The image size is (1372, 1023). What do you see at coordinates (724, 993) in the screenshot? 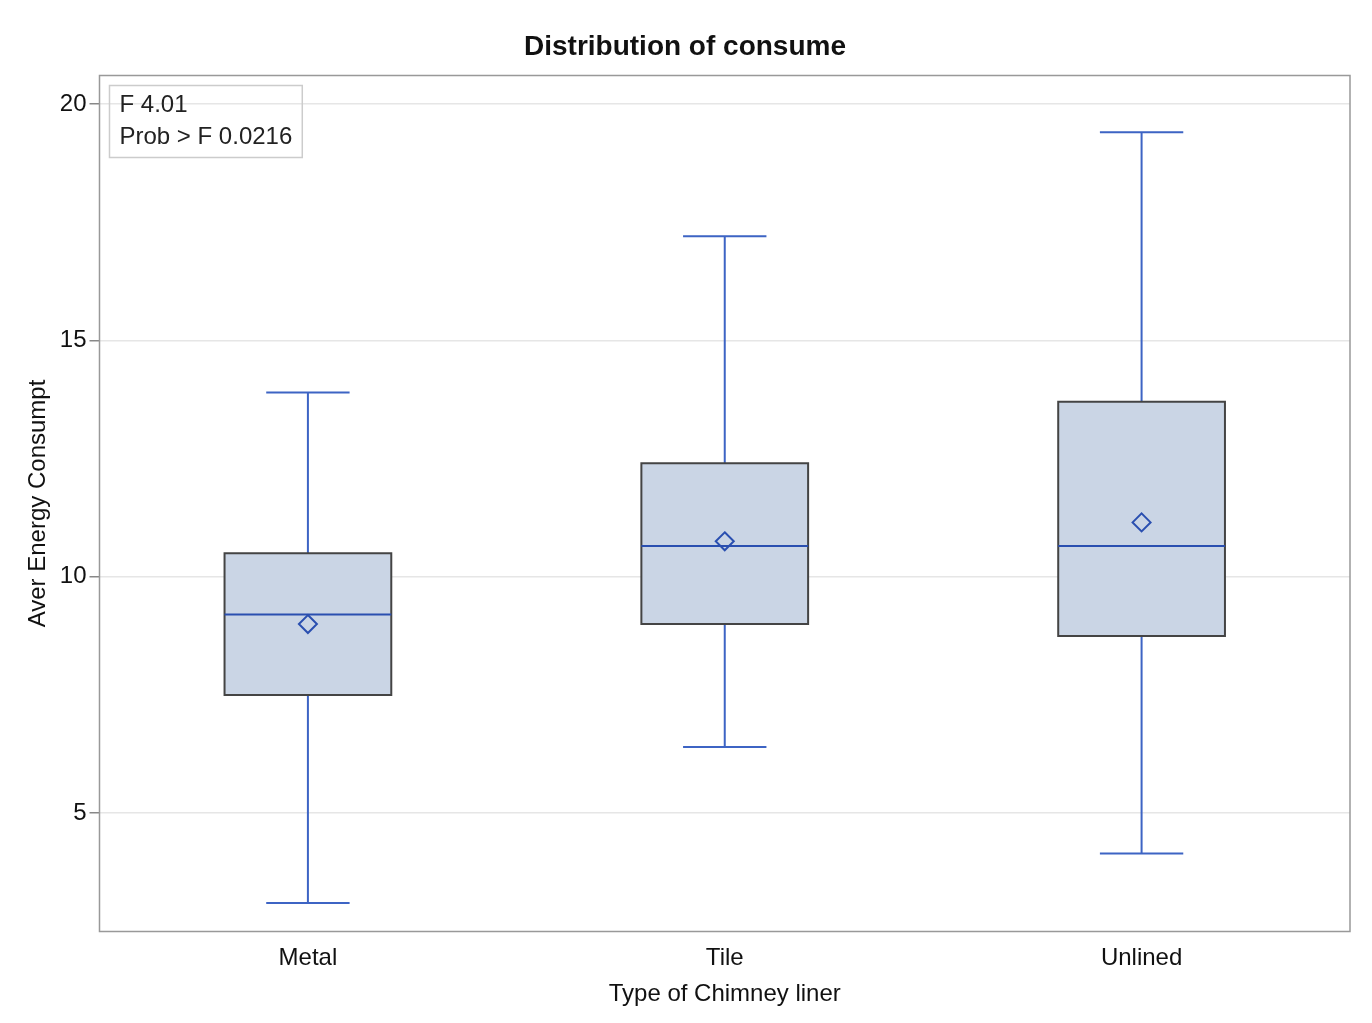
I see `x-axis-title: Type of Chimney liner` at bounding box center [724, 993].